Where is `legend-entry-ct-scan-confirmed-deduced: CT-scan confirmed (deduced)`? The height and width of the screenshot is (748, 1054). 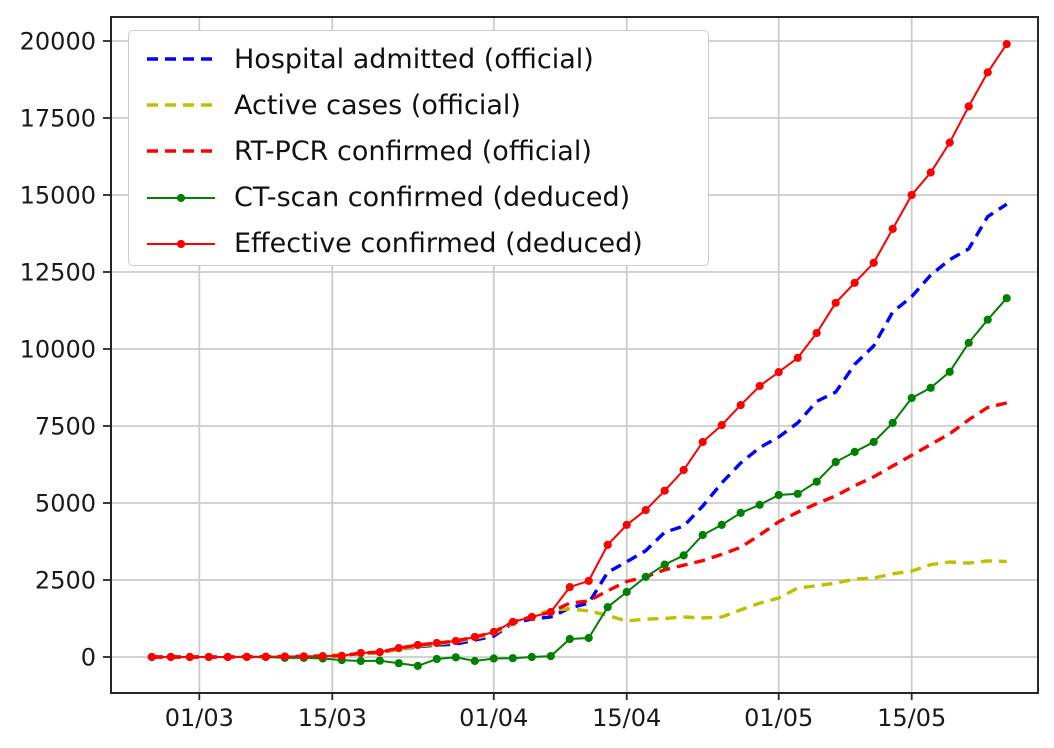 legend-entry-ct-scan-confirmed-deduced: CT-scan confirmed (deduced) is located at coordinates (426, 198).